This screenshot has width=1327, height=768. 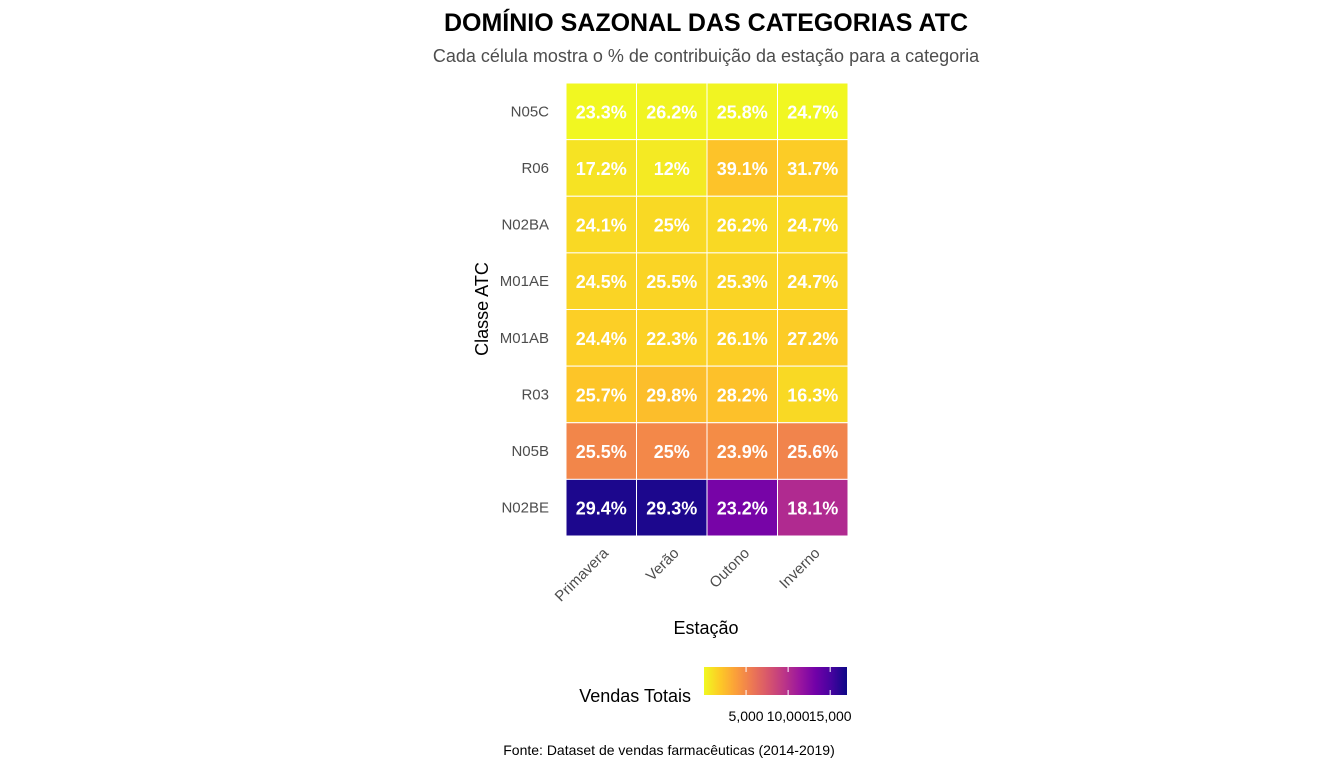 I want to click on cell-value-label: 16.3%, so click(x=812, y=395).